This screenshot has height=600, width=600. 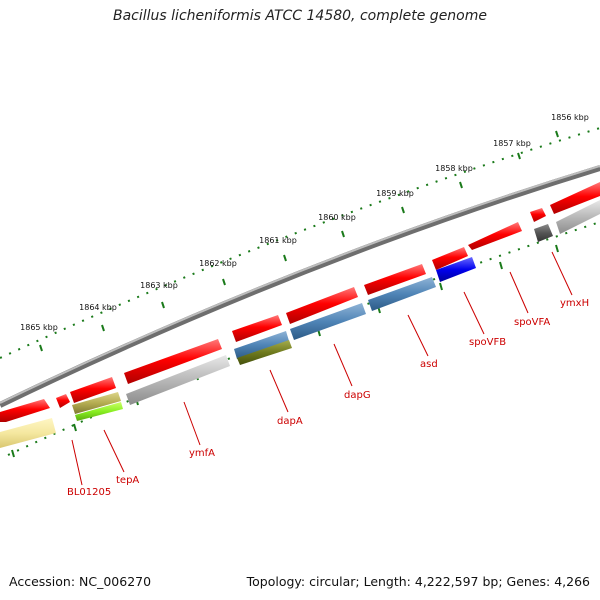 What do you see at coordinates (80, 581) in the screenshot?
I see `accession-text: Accession: NC_006270` at bounding box center [80, 581].